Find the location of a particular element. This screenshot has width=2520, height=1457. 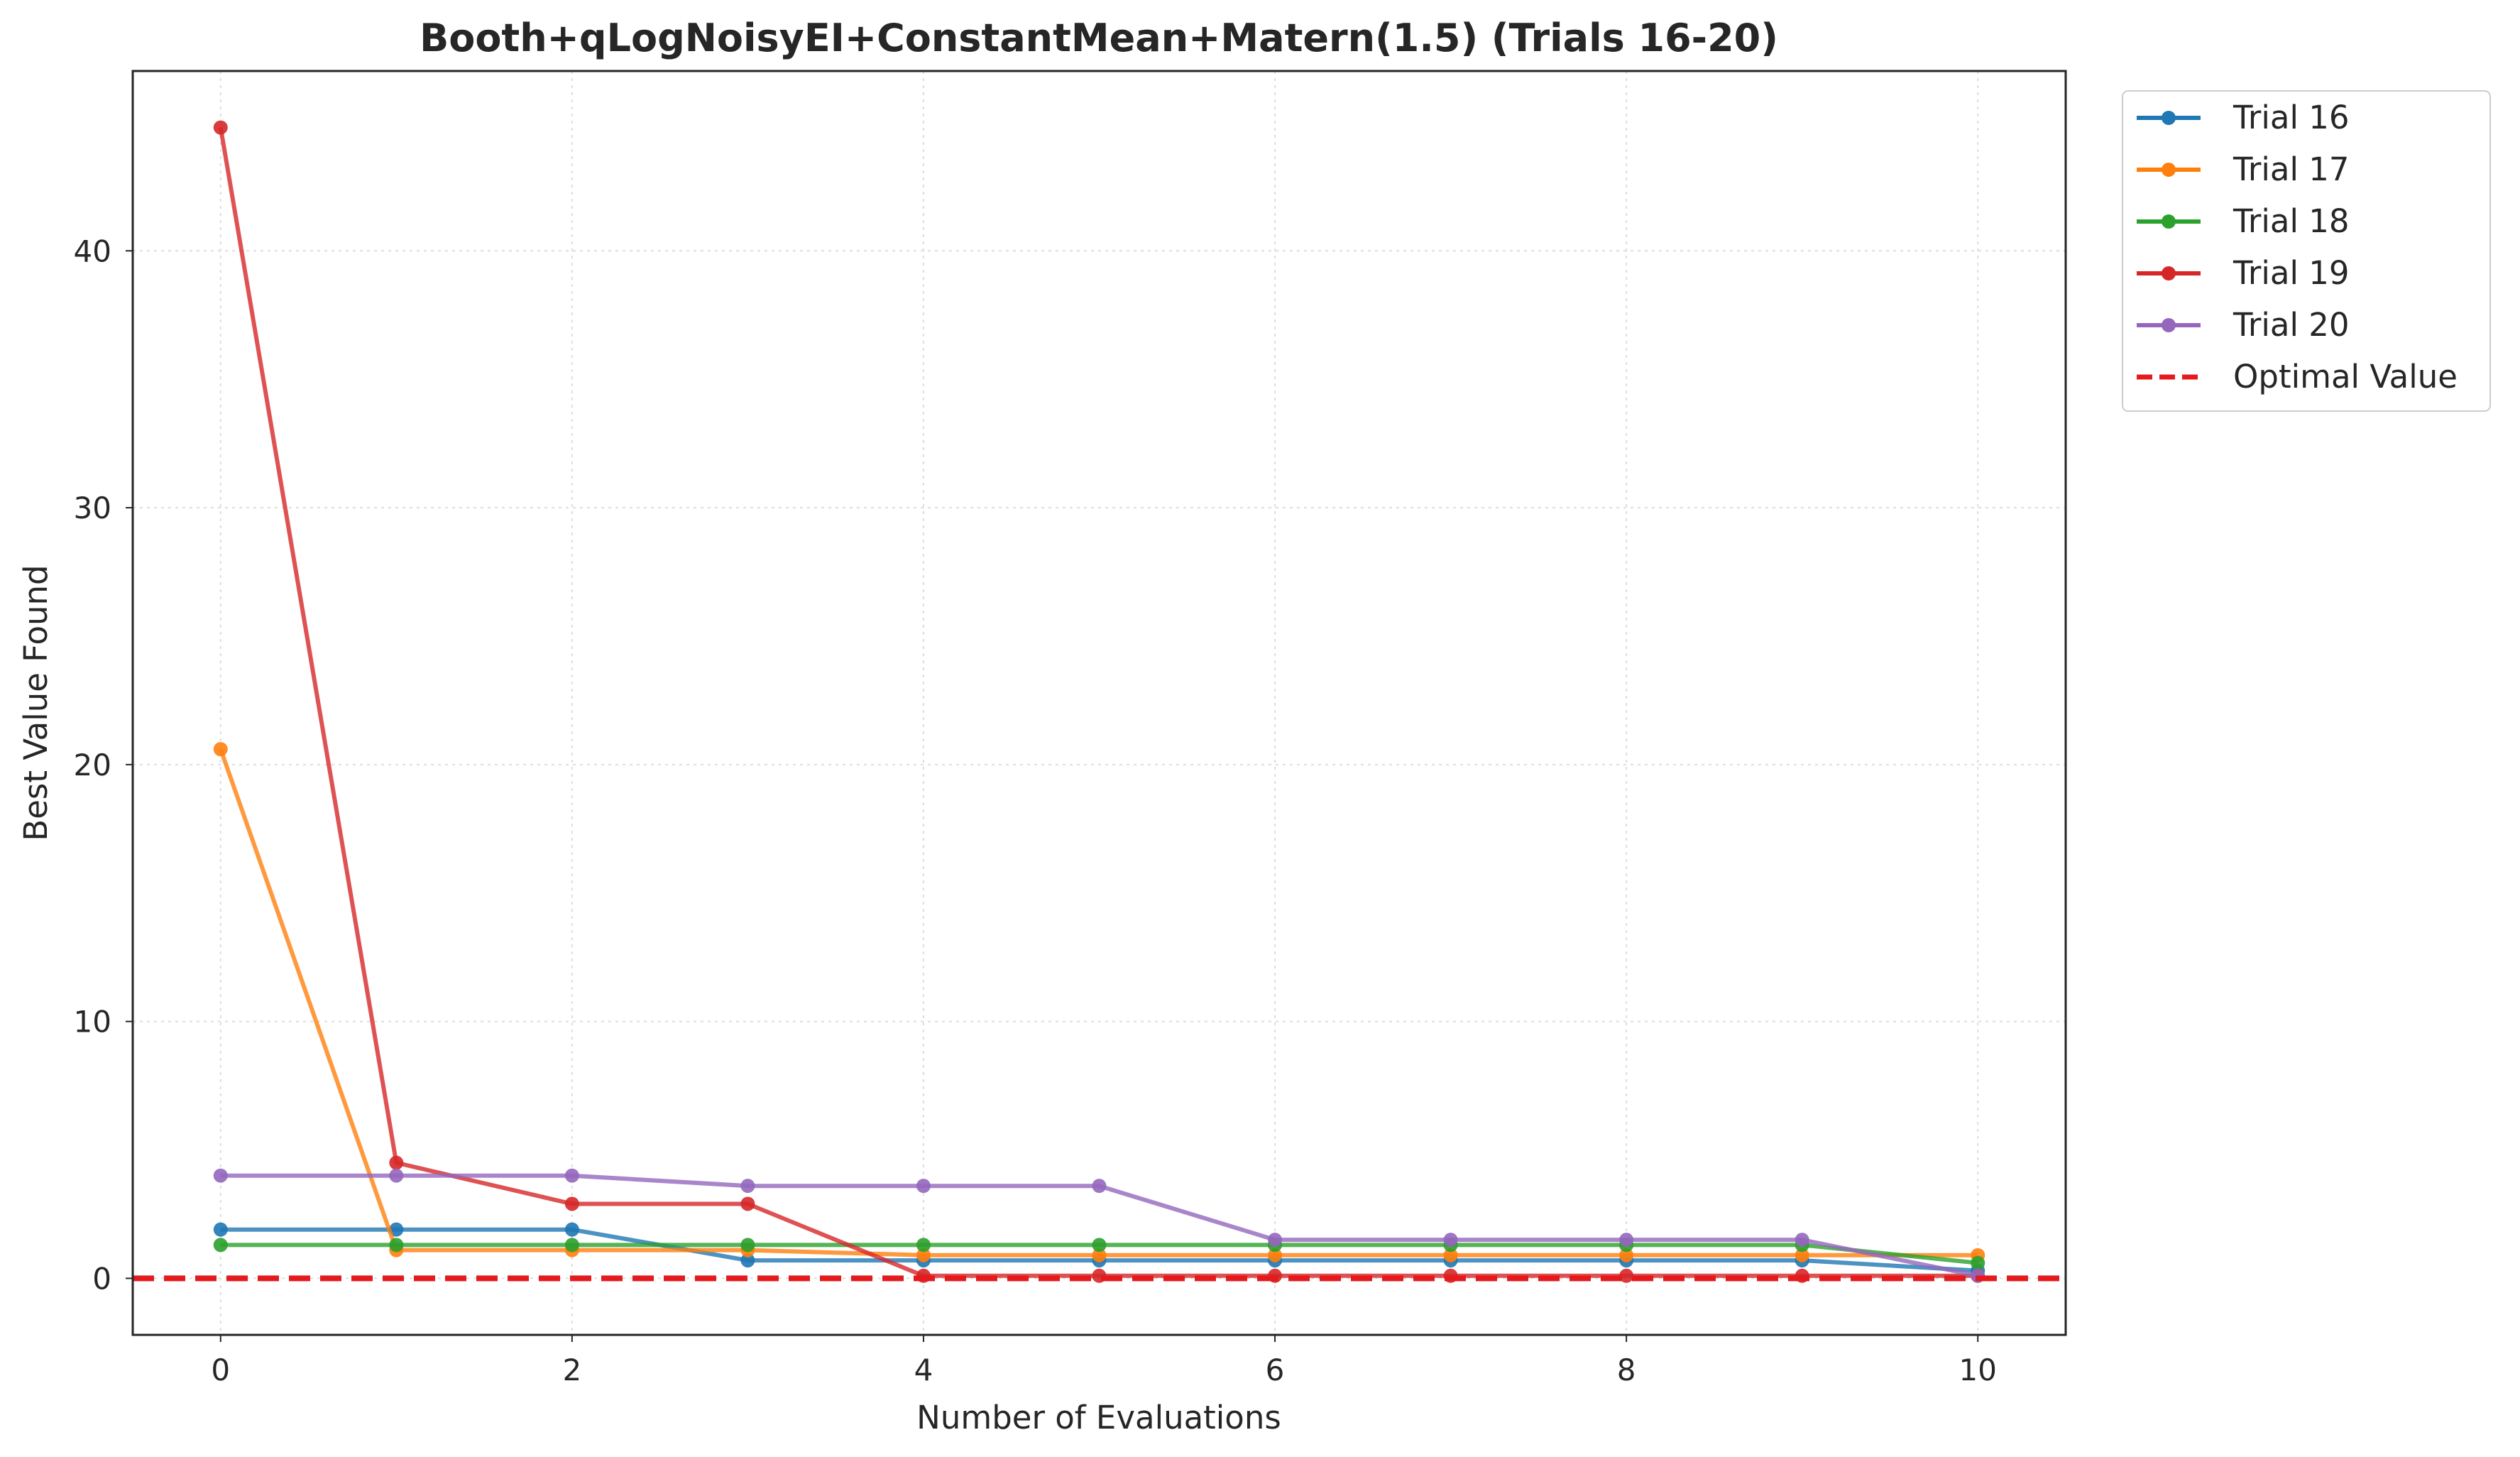

legend-label: Optimal Value is located at coordinates (2346, 376).